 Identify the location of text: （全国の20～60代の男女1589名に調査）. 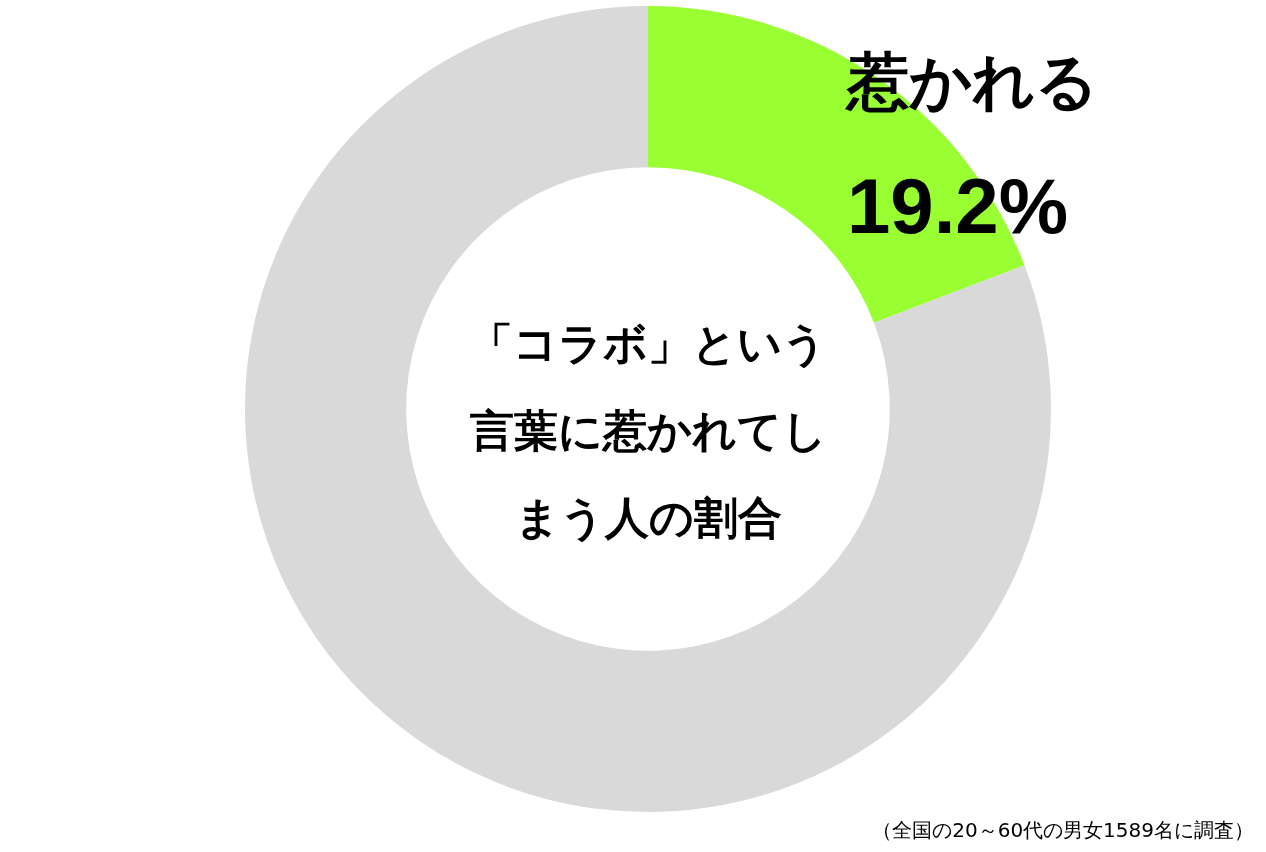
(1063, 830).